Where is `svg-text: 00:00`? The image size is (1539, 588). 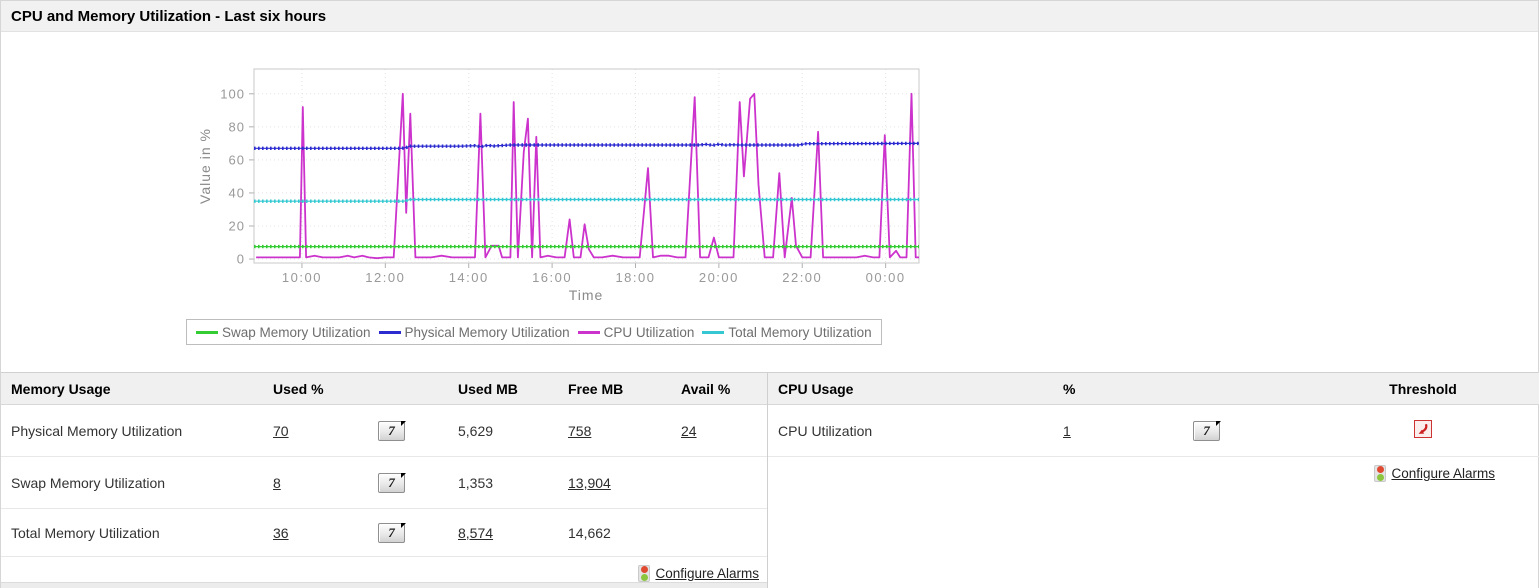
svg-text: 00:00 is located at coordinates (886, 277).